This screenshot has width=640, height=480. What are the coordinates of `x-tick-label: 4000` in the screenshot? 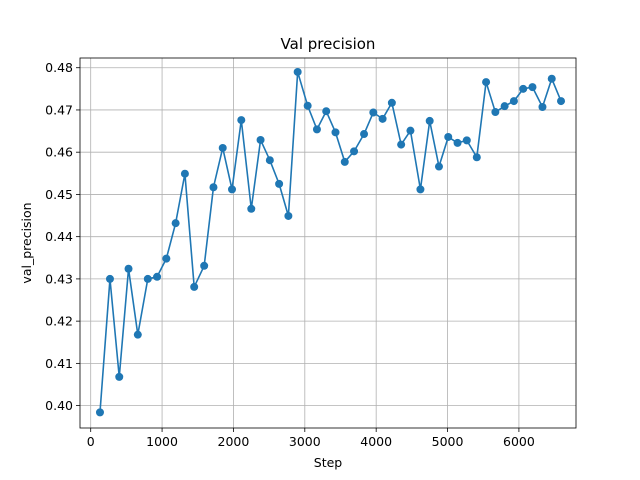 It's located at (376, 441).